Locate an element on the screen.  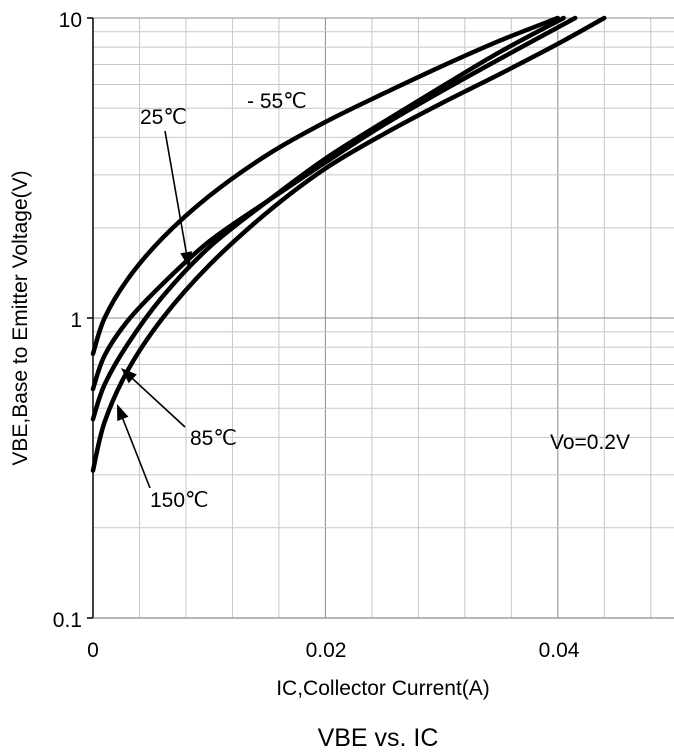
arrow-150c is located at coordinates (134, 446).